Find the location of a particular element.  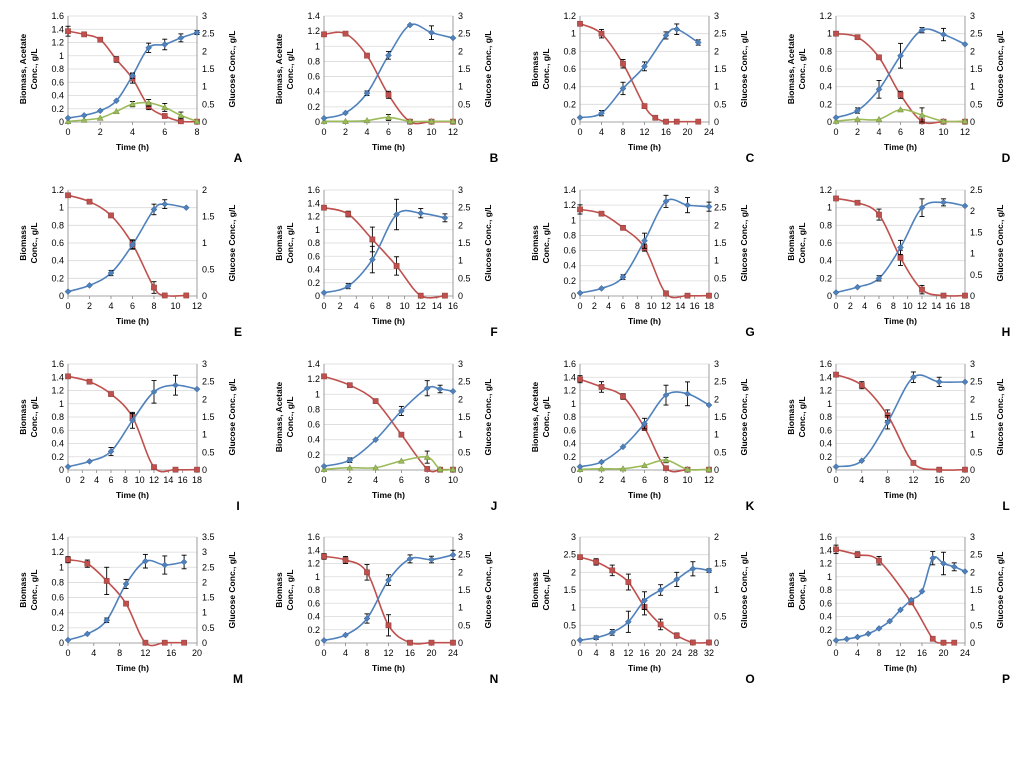

series-line-glucose is located at coordinates (644, 253).